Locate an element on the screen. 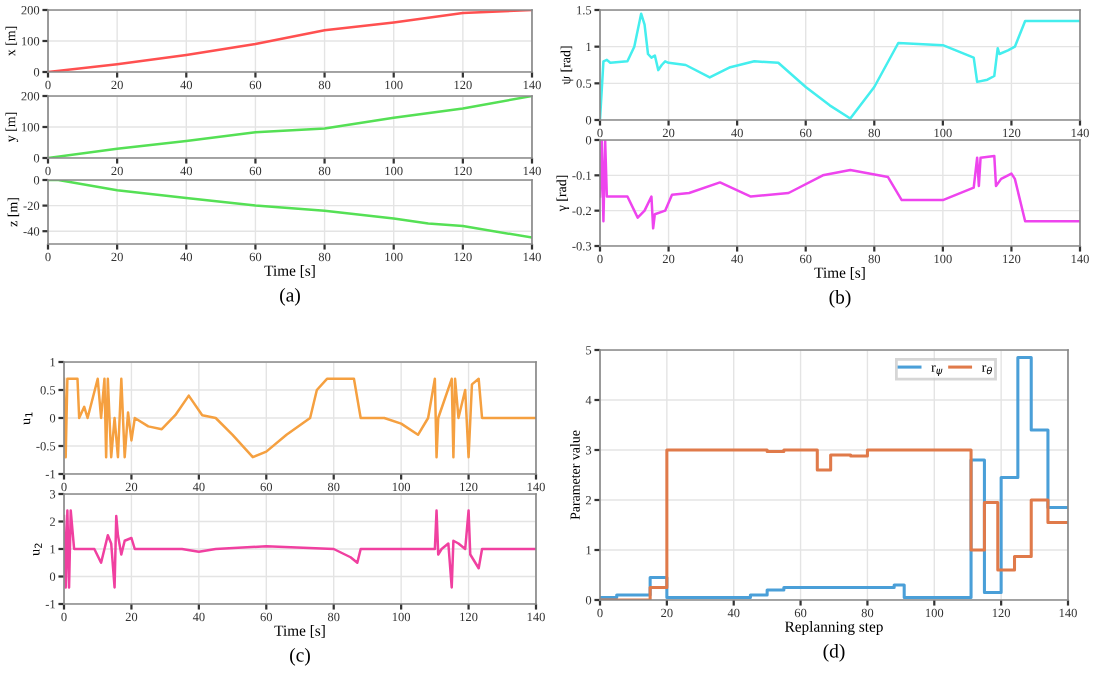 This screenshot has height=678, width=1100. text: (c) is located at coordinates (300, 657).